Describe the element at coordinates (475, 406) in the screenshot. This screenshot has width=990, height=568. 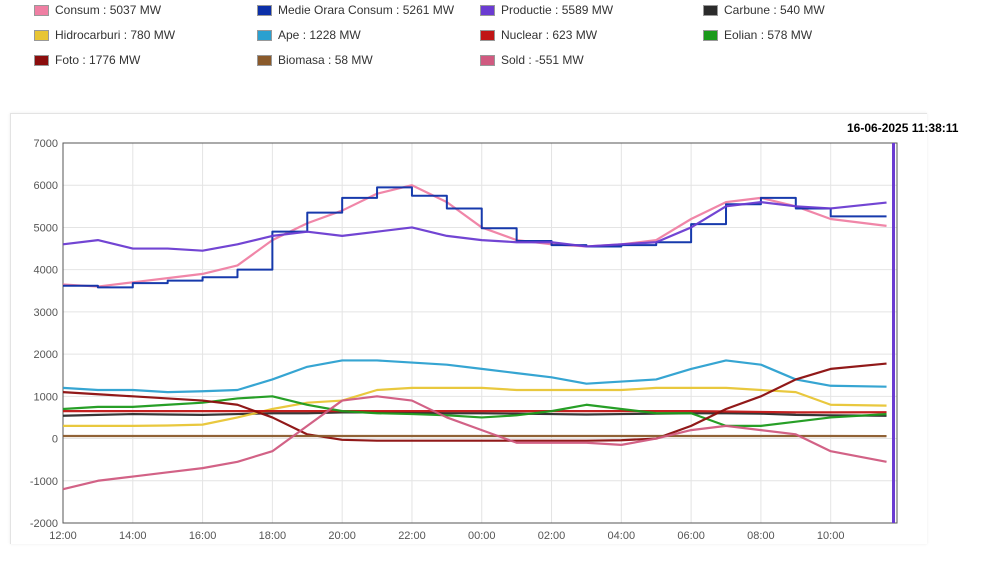
I see `series-line-hidrocarburi` at that location.